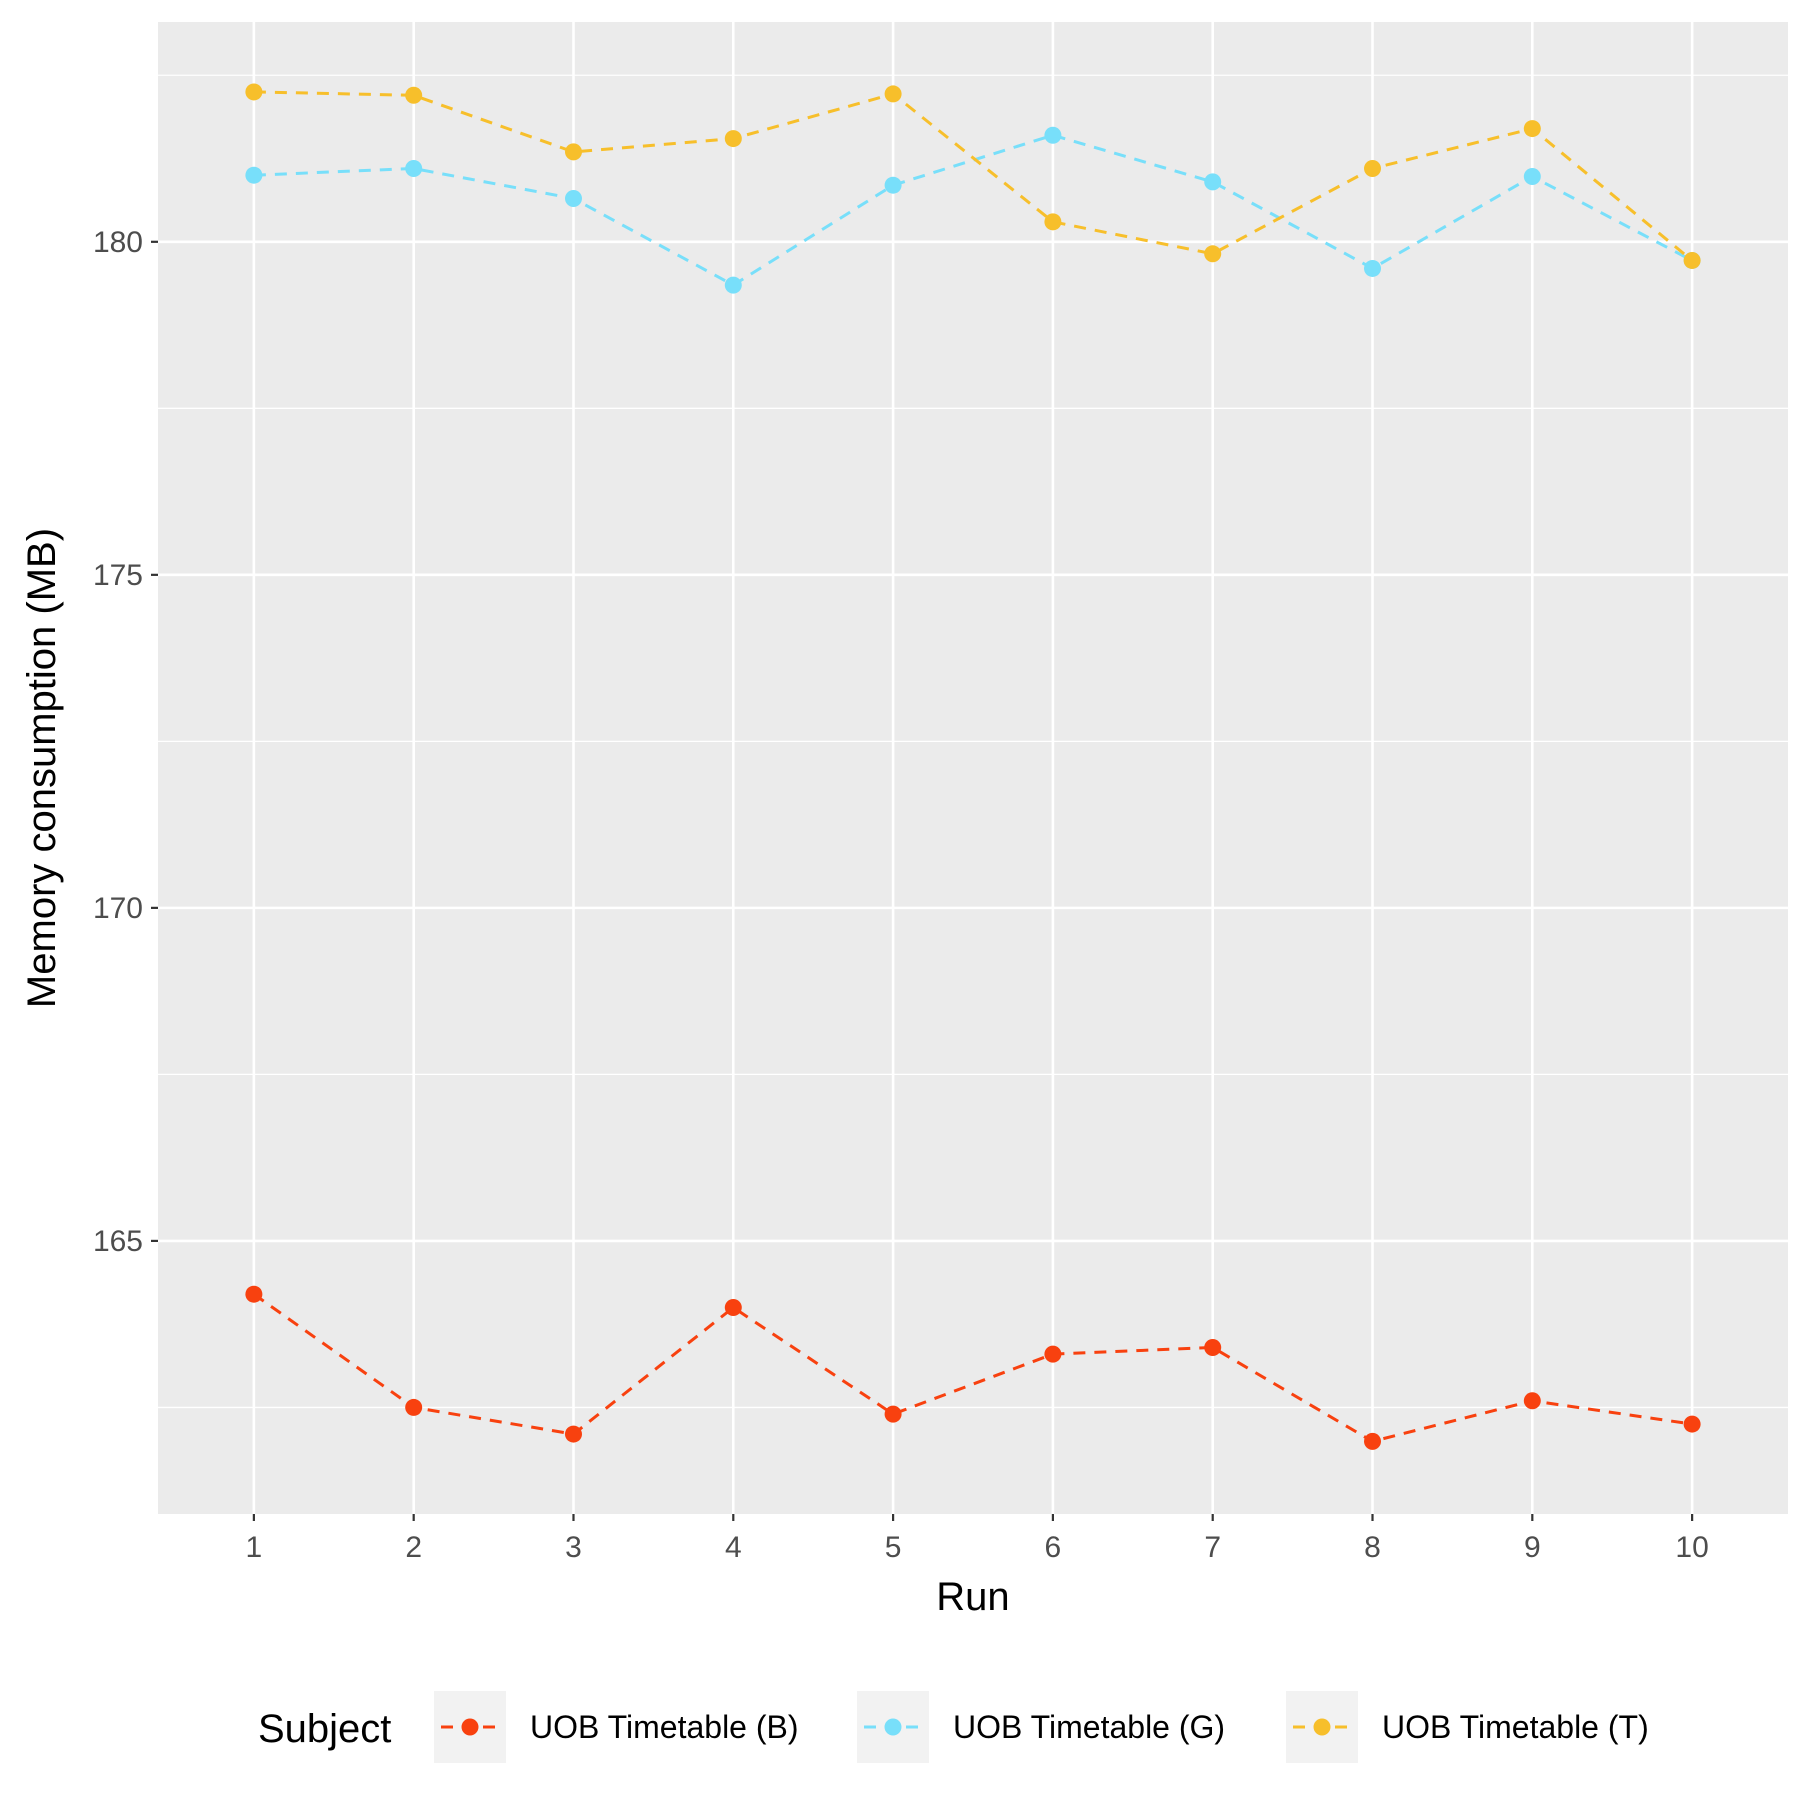  What do you see at coordinates (324, 1729) in the screenshot?
I see `legend-title: Subject` at bounding box center [324, 1729].